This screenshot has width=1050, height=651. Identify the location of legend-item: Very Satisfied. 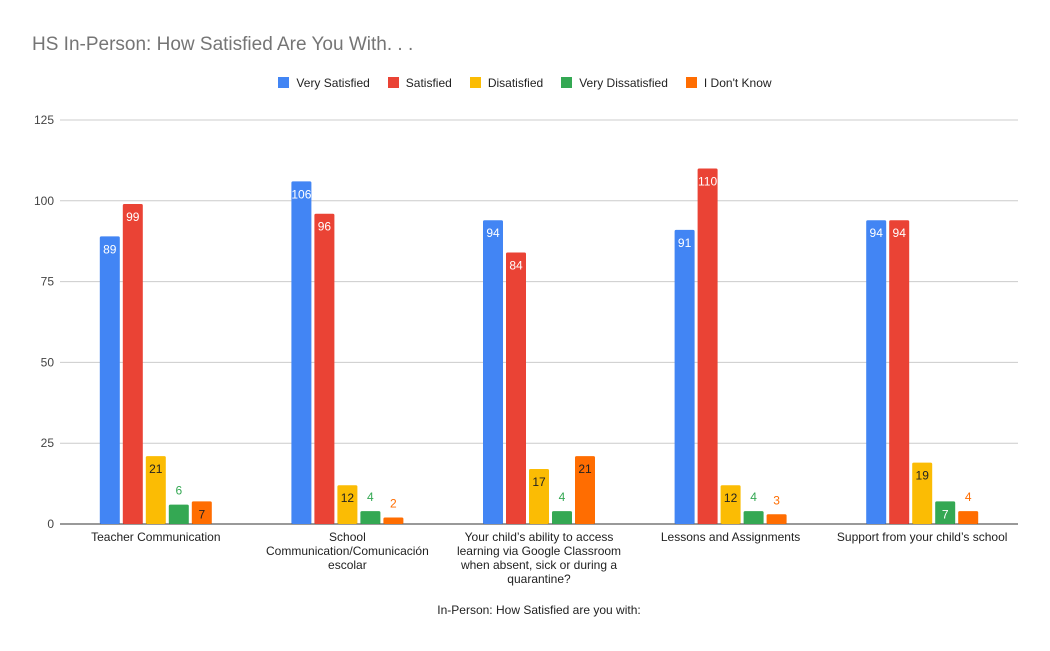
(324, 83).